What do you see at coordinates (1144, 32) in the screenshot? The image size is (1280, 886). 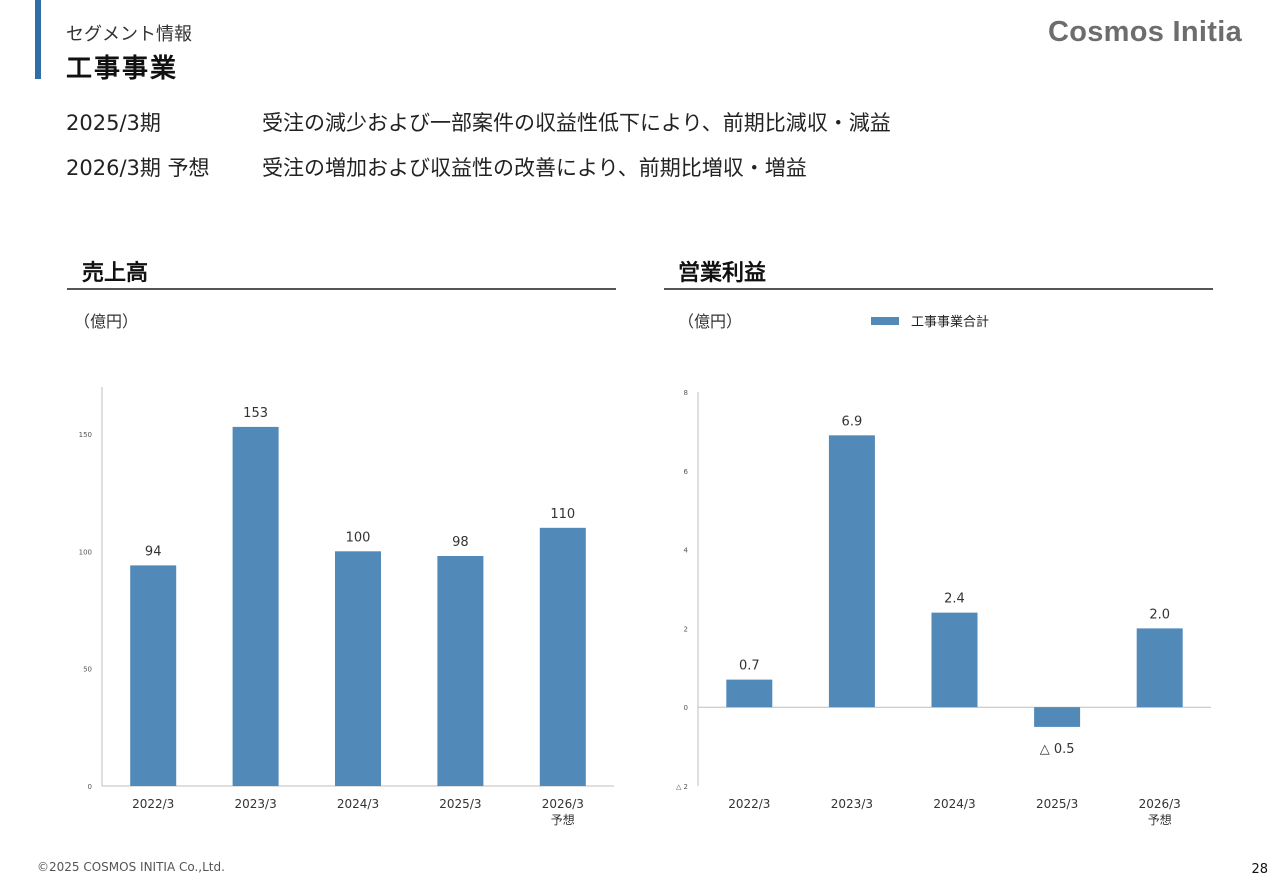 I see `company-logo: Cosmos Initia` at bounding box center [1144, 32].